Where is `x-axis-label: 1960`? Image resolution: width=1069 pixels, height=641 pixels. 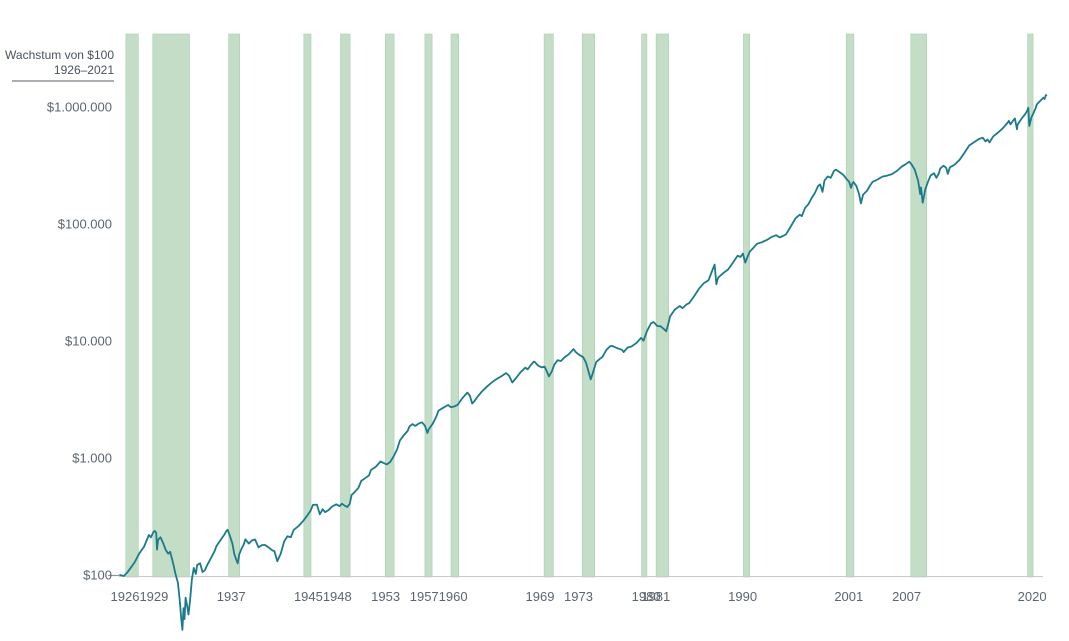 x-axis-label: 1960 is located at coordinates (453, 596).